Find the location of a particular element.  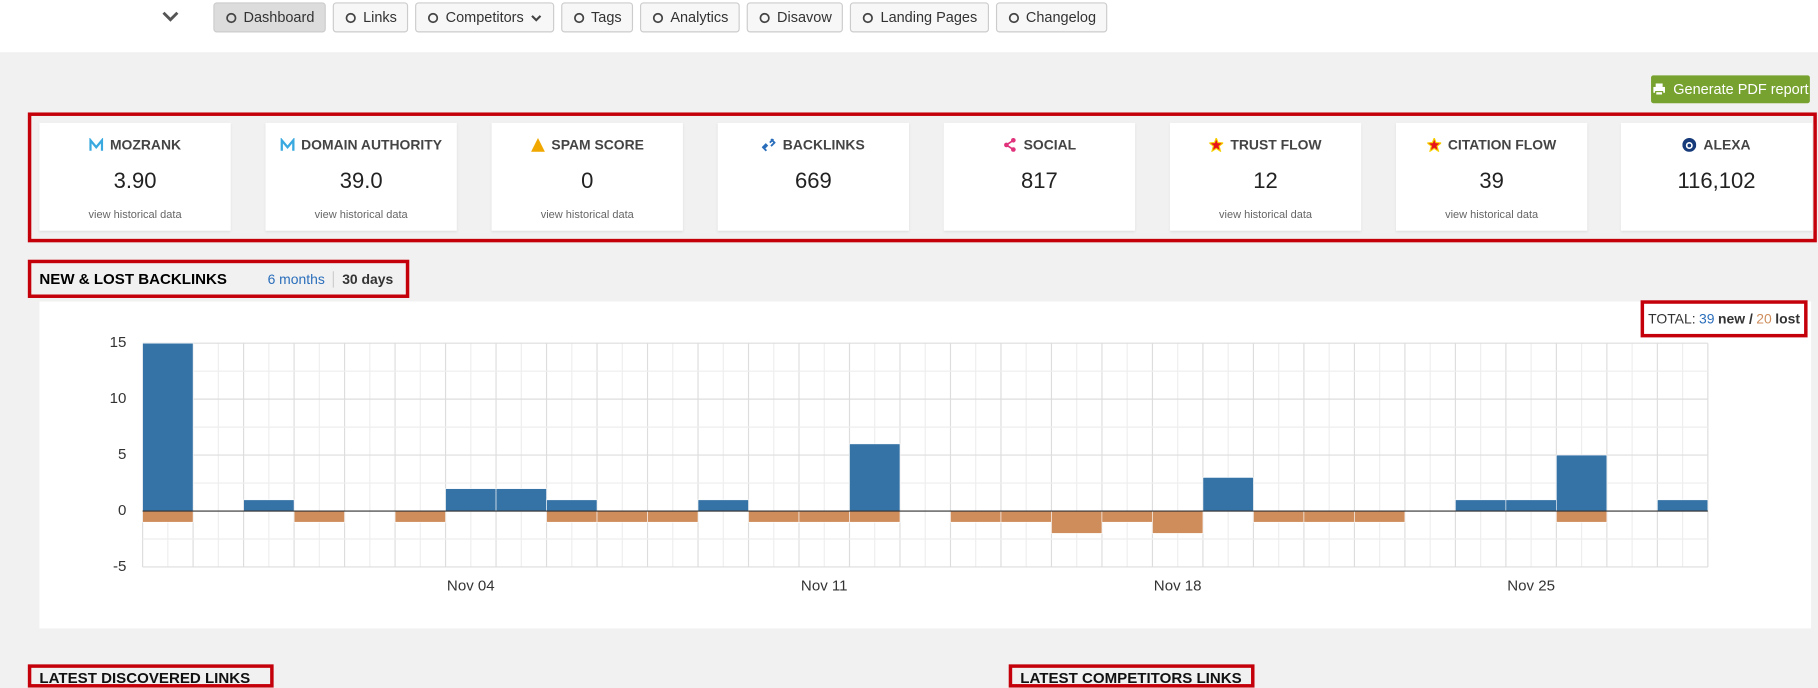

y-tick-label: 10 is located at coordinates (118, 398).